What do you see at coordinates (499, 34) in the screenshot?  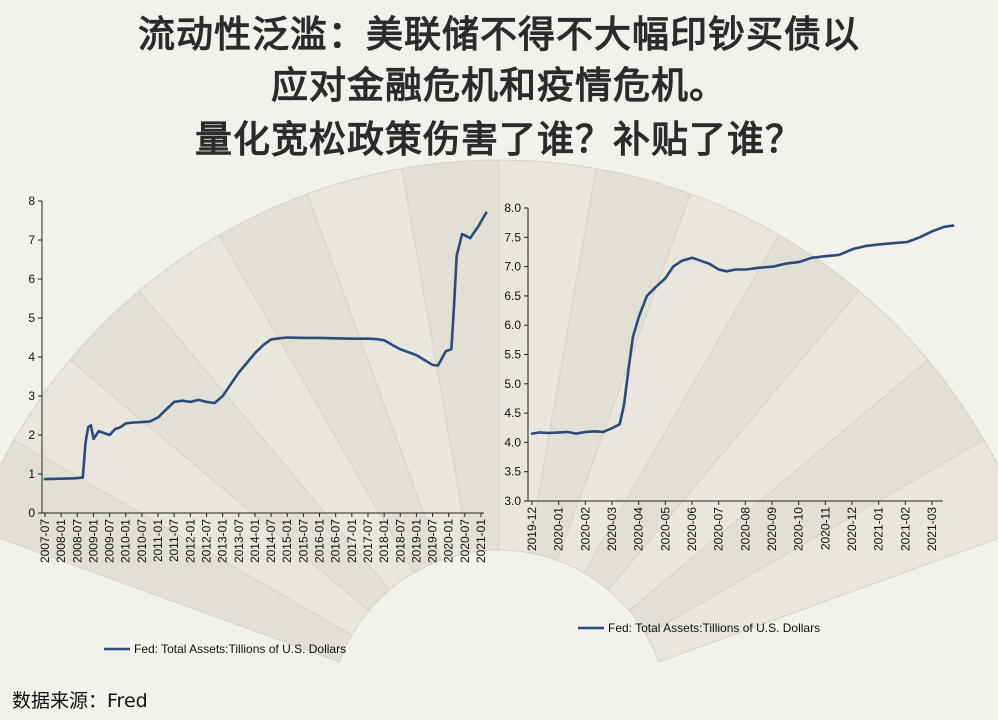 I see `title-line-1: 流动性泛滥：美联储不得不大幅印钞买债以` at bounding box center [499, 34].